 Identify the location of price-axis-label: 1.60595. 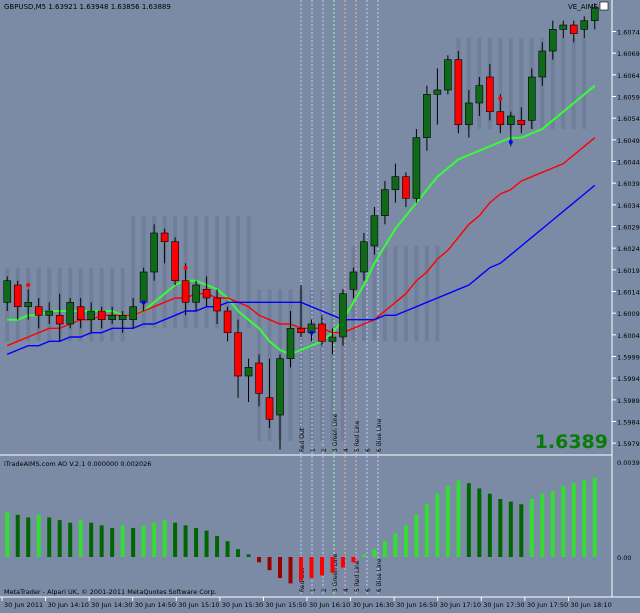
(628, 98).